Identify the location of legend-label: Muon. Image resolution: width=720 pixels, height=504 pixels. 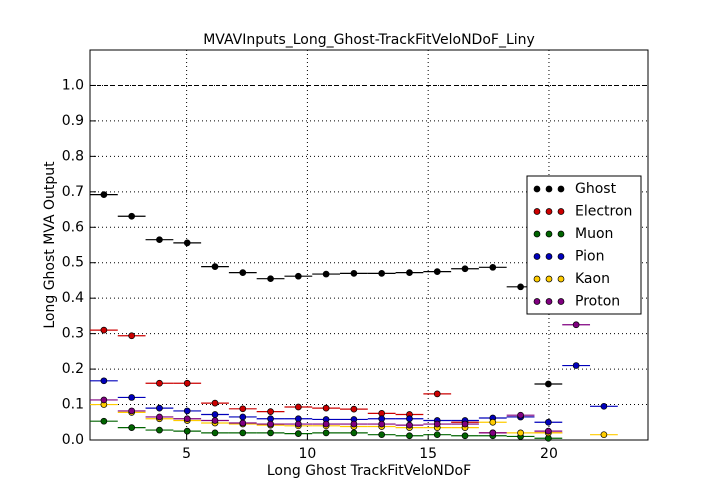
(594, 234).